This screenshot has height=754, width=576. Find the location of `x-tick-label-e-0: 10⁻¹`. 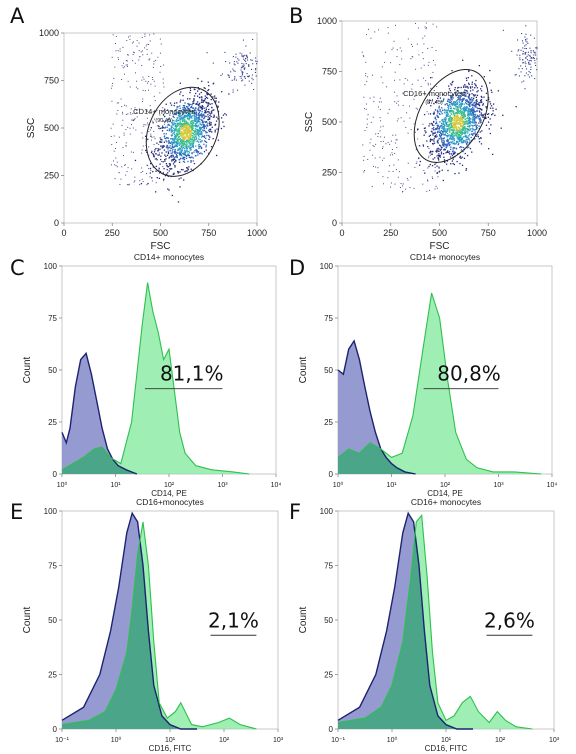

x-tick-label-e-0: 10⁻¹ is located at coordinates (62, 740).